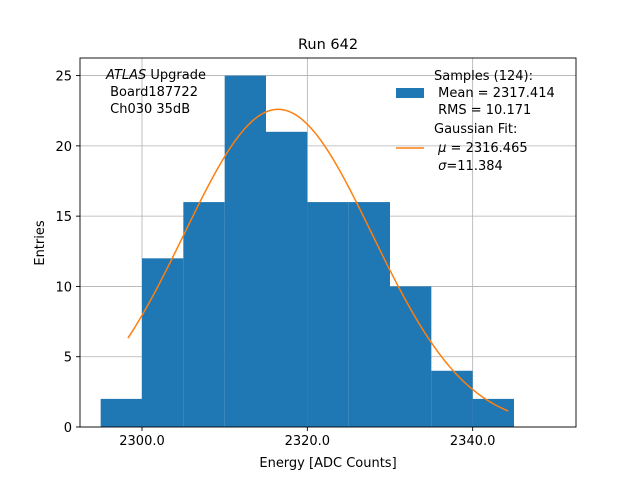 This screenshot has width=640, height=480. Describe the element at coordinates (474, 166) in the screenshot. I see `sigma-value: =11.384` at that location.